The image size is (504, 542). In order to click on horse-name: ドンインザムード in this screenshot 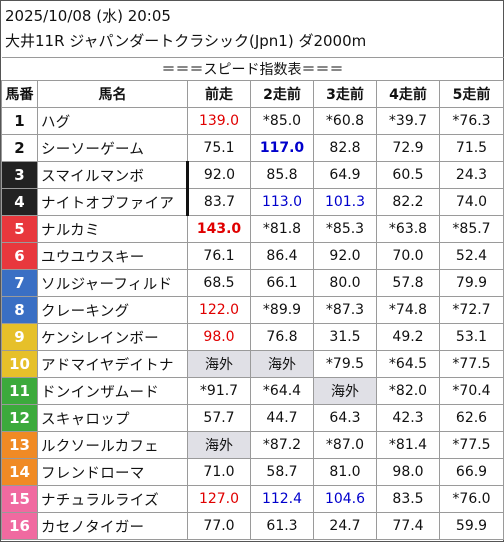, I will do `click(112, 391)`.